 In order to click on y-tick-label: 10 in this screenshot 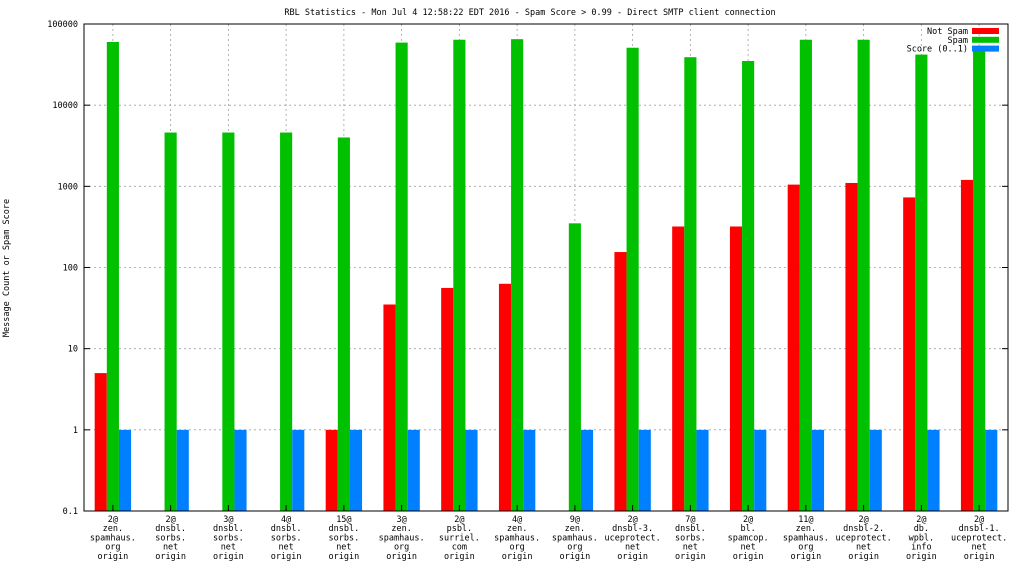, I will do `click(73, 350)`.